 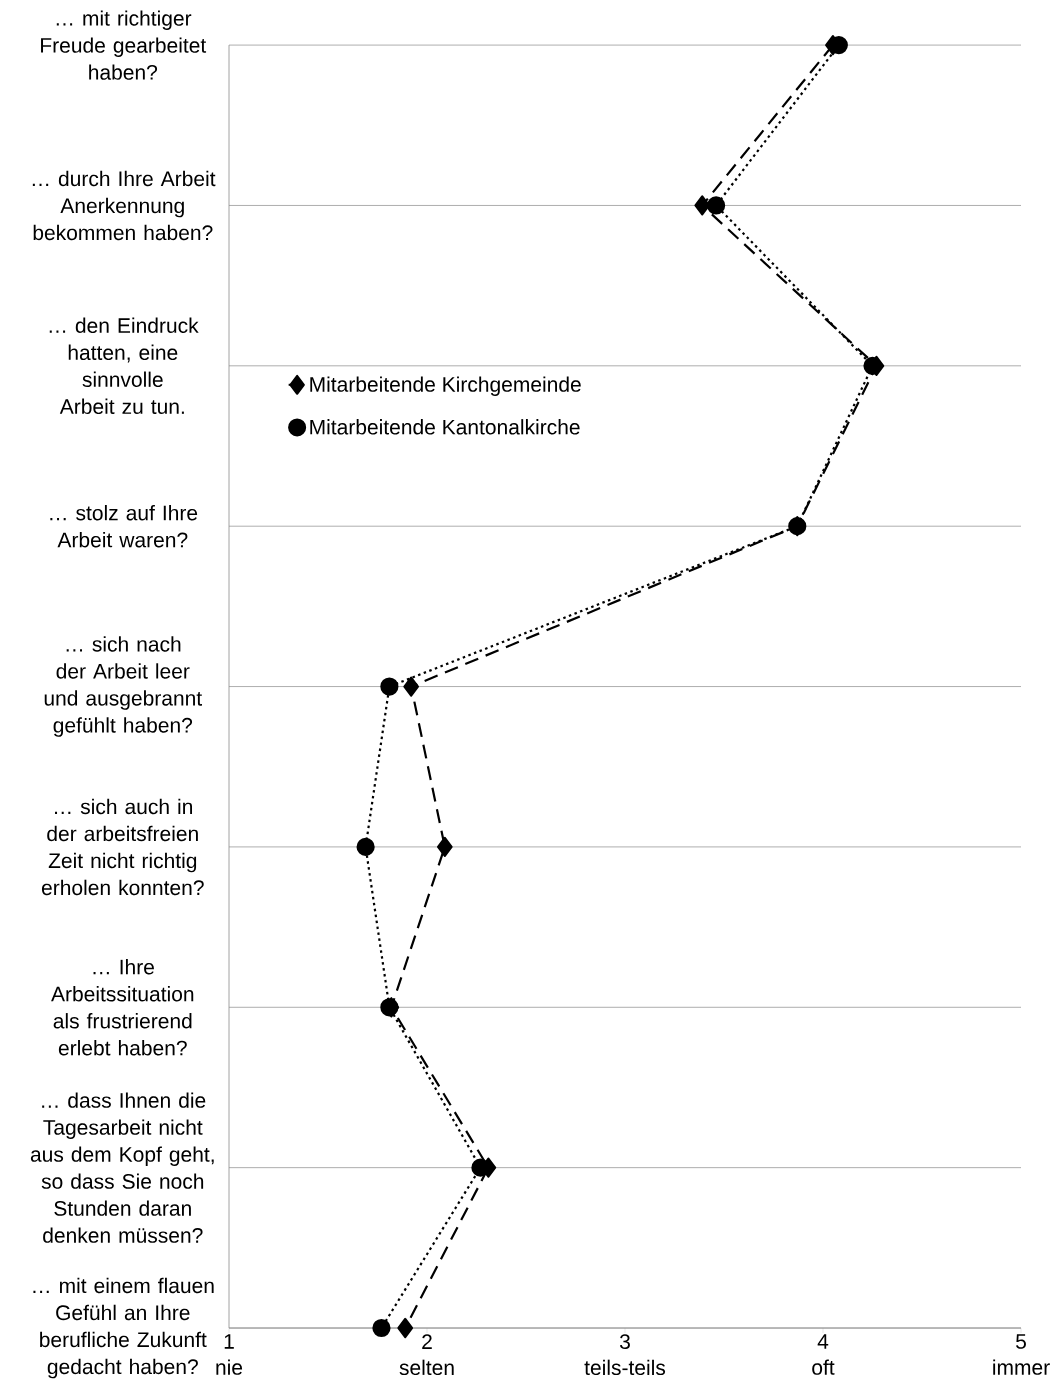 I want to click on y-tick-label: … den Eindruck hatten, eine sinnvolle Arbeit zu tun., so click(x=124, y=366).